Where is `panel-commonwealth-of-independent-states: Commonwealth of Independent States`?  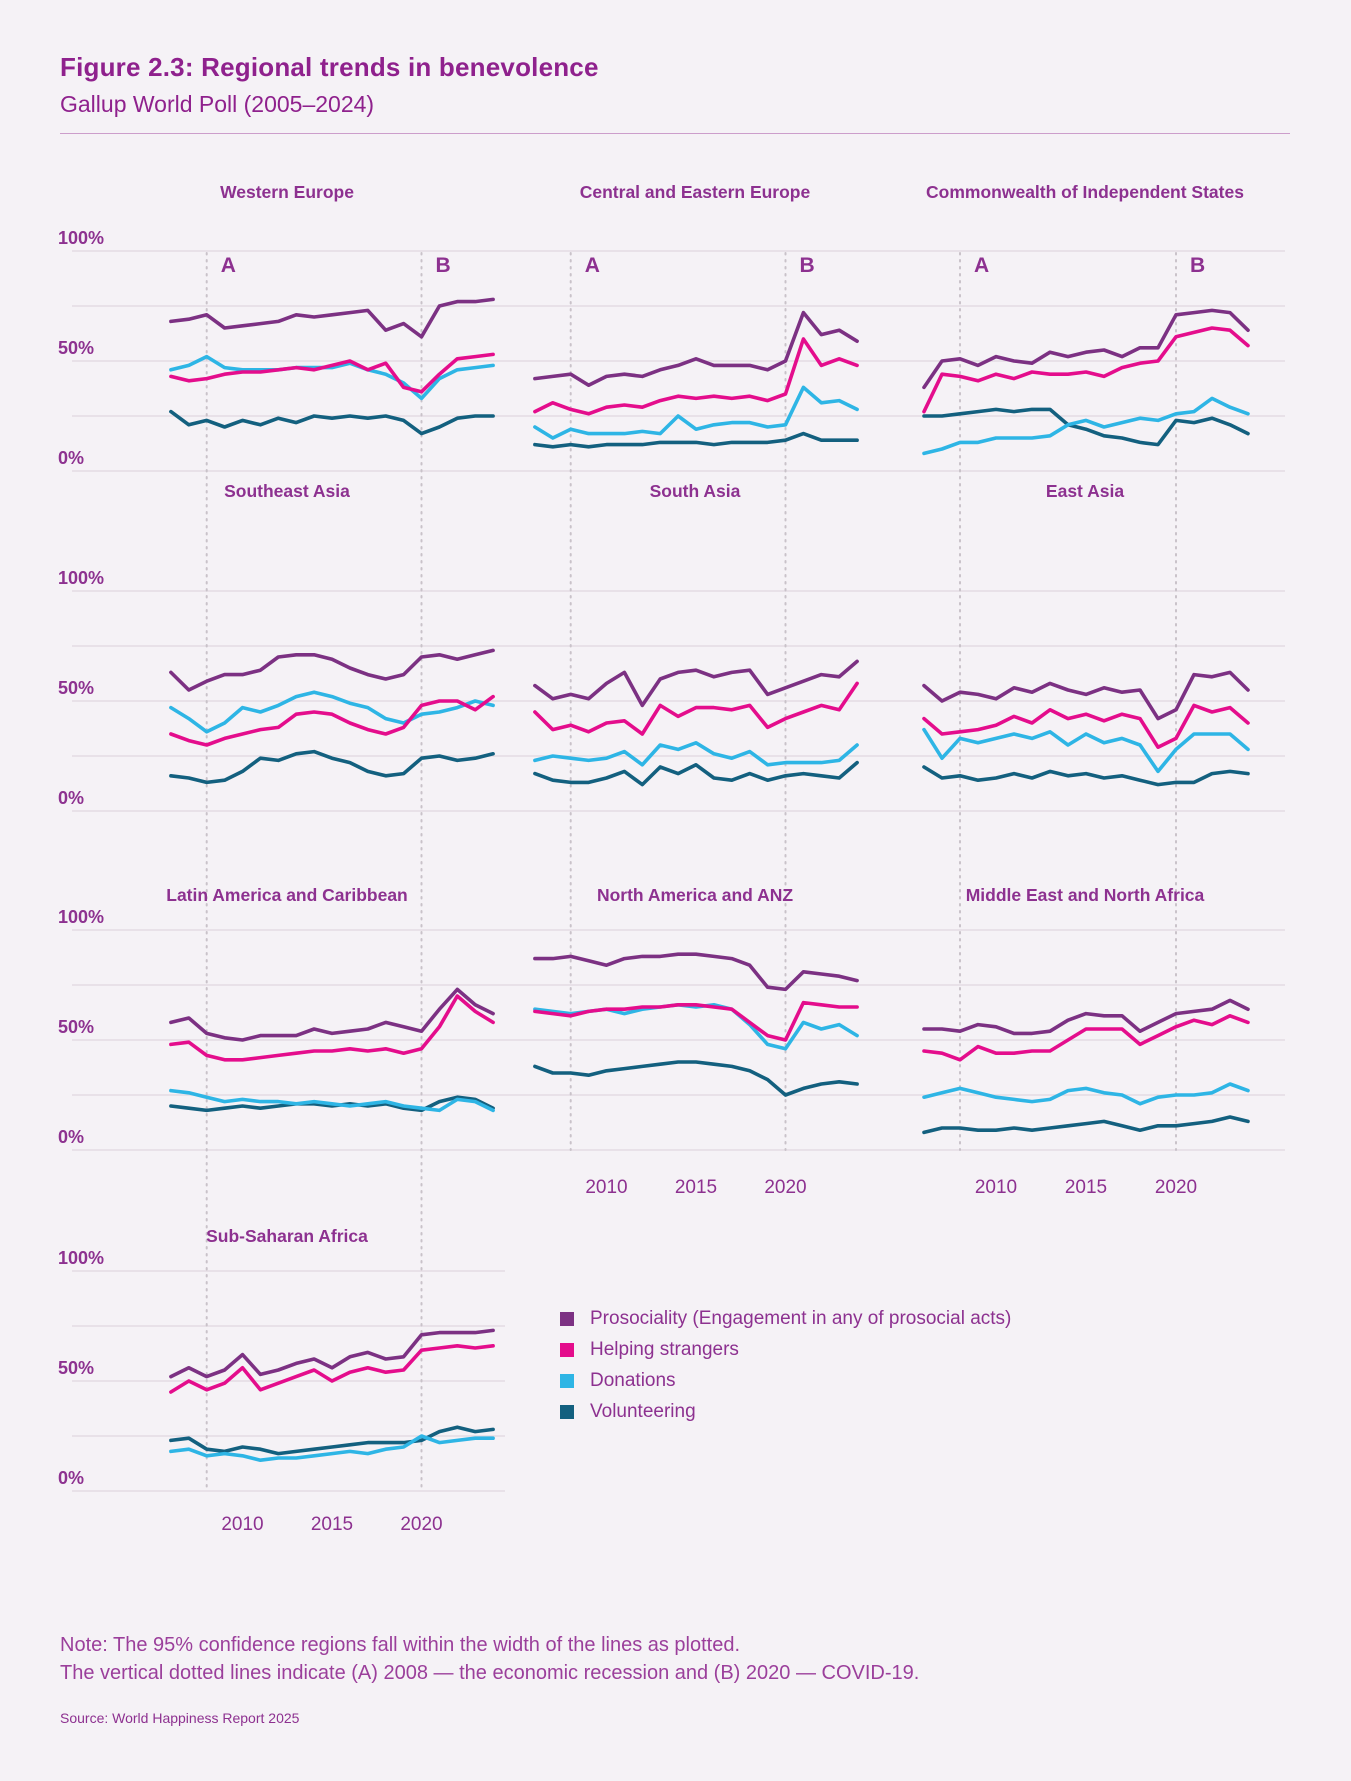
panel-commonwealth-of-independent-states: Commonwealth of Independent States is located at coordinates (1086, 319).